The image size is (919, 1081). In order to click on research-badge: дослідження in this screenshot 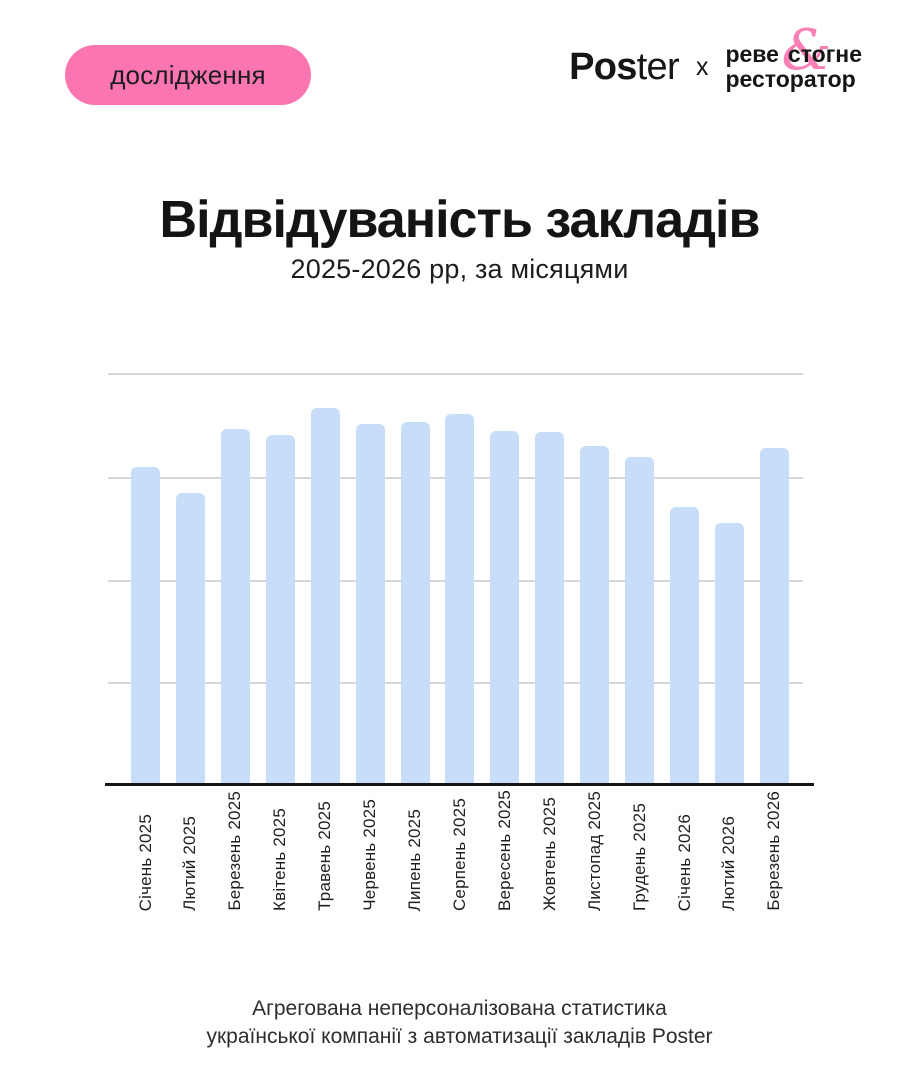, I will do `click(188, 75)`.